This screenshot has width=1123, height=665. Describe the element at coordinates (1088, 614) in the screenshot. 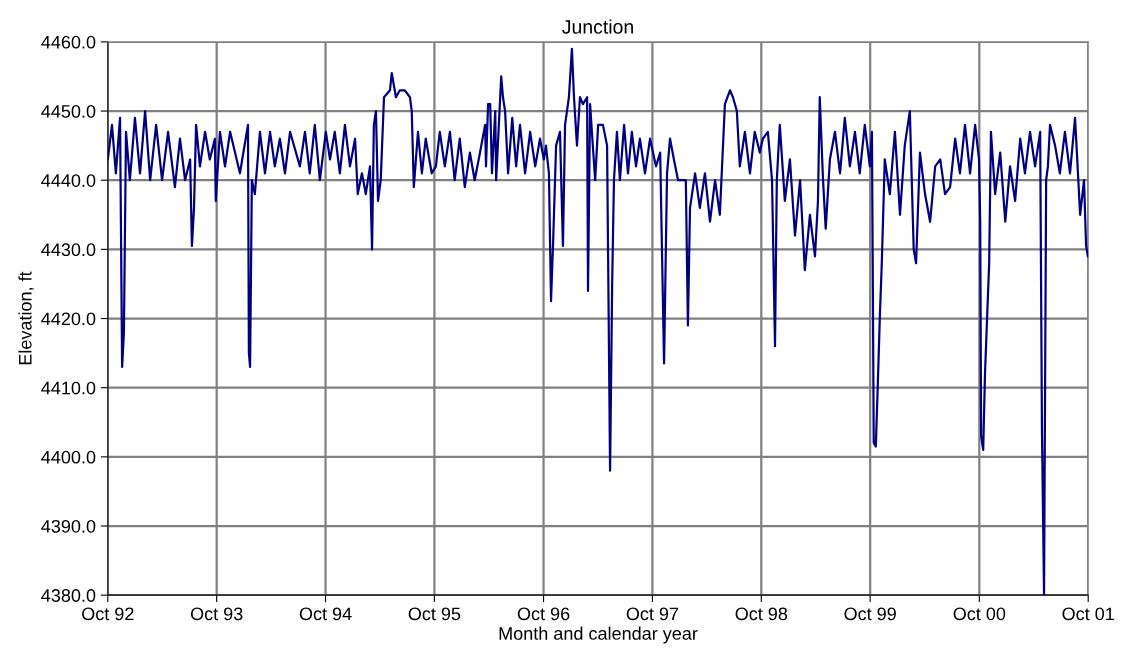

I see `x-tick-label: Oct 01` at that location.